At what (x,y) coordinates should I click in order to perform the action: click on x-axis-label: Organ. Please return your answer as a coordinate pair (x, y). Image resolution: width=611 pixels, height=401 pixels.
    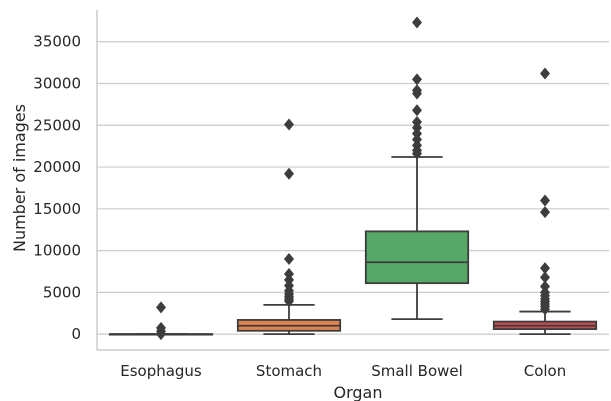
    Looking at the image, I should click on (358, 392).